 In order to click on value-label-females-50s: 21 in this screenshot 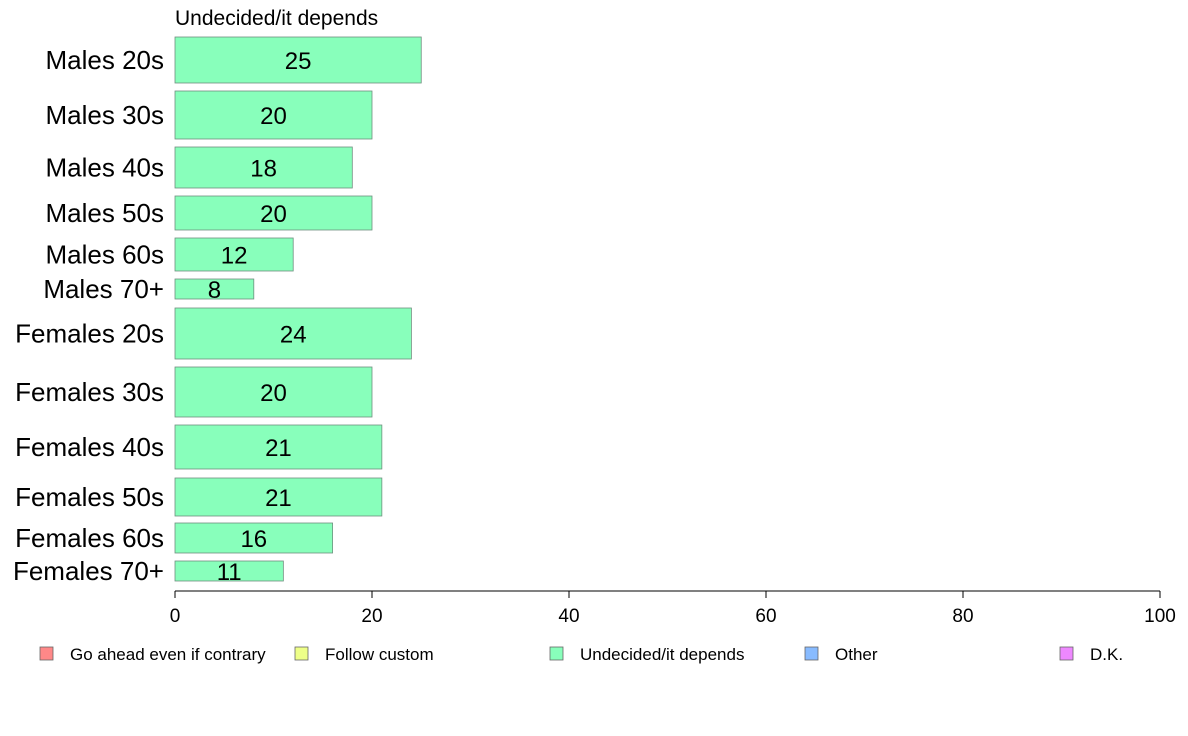, I will do `click(278, 498)`.